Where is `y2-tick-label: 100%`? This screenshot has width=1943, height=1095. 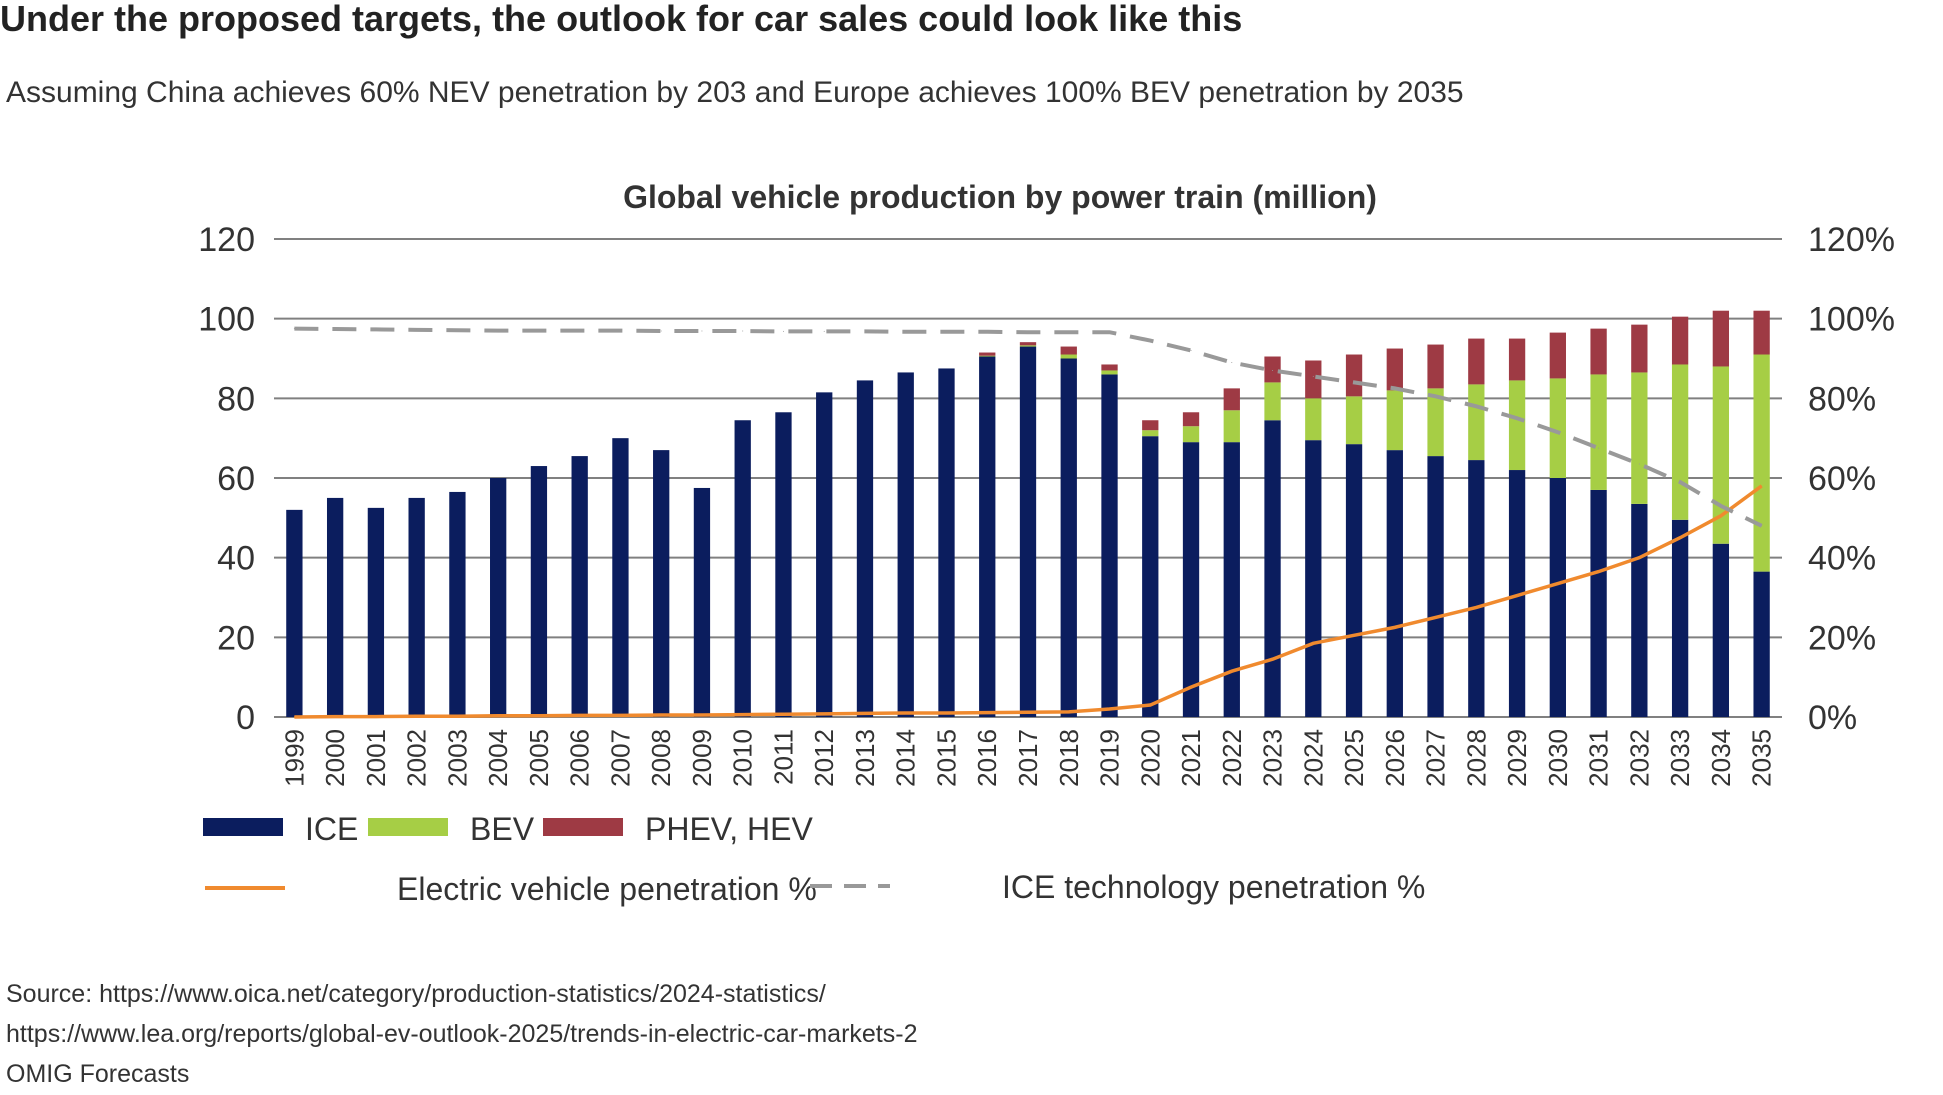 y2-tick-label: 100% is located at coordinates (1851, 320).